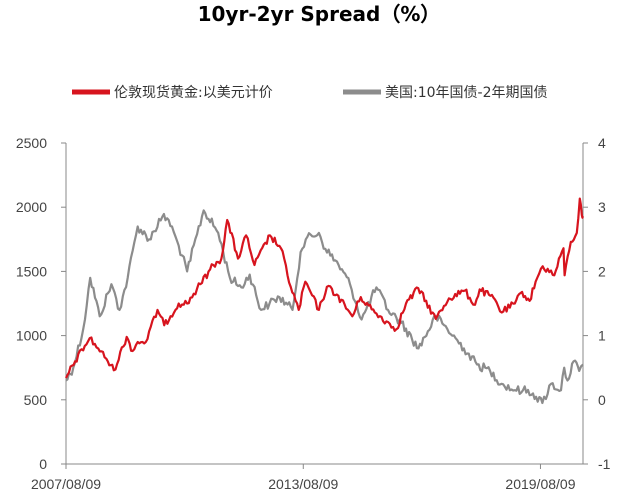 The image size is (618, 496). Describe the element at coordinates (303, 484) in the screenshot. I see `x-tick-label: 2013/08/09` at that location.